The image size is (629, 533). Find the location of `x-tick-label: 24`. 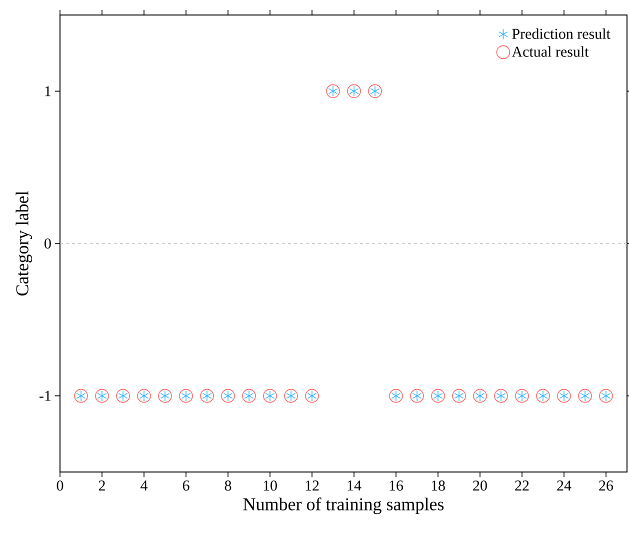

x-tick-label: 24 is located at coordinates (564, 485).